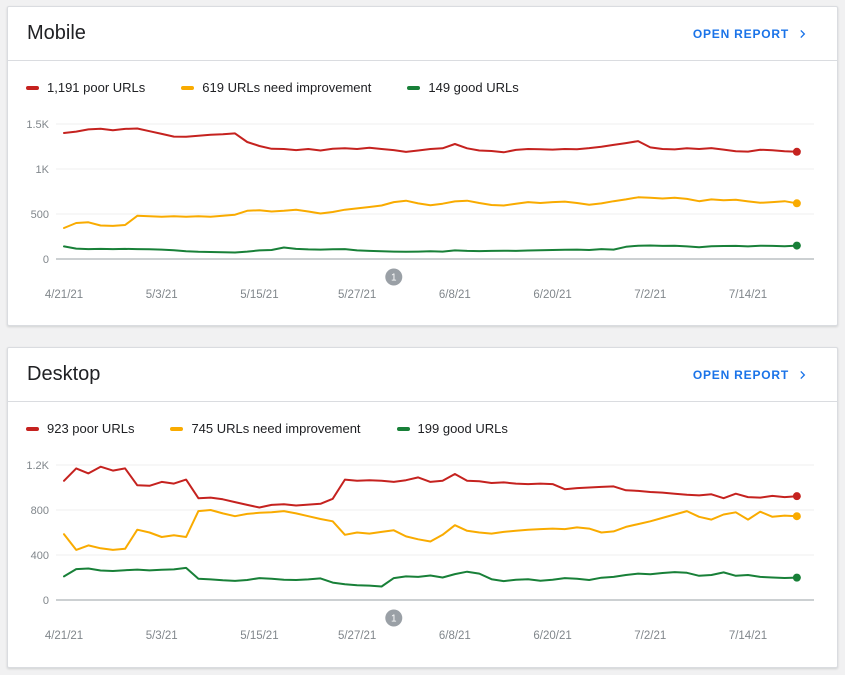 This screenshot has width=845, height=675. I want to click on legend-label: 199 good URLs, so click(462, 428).